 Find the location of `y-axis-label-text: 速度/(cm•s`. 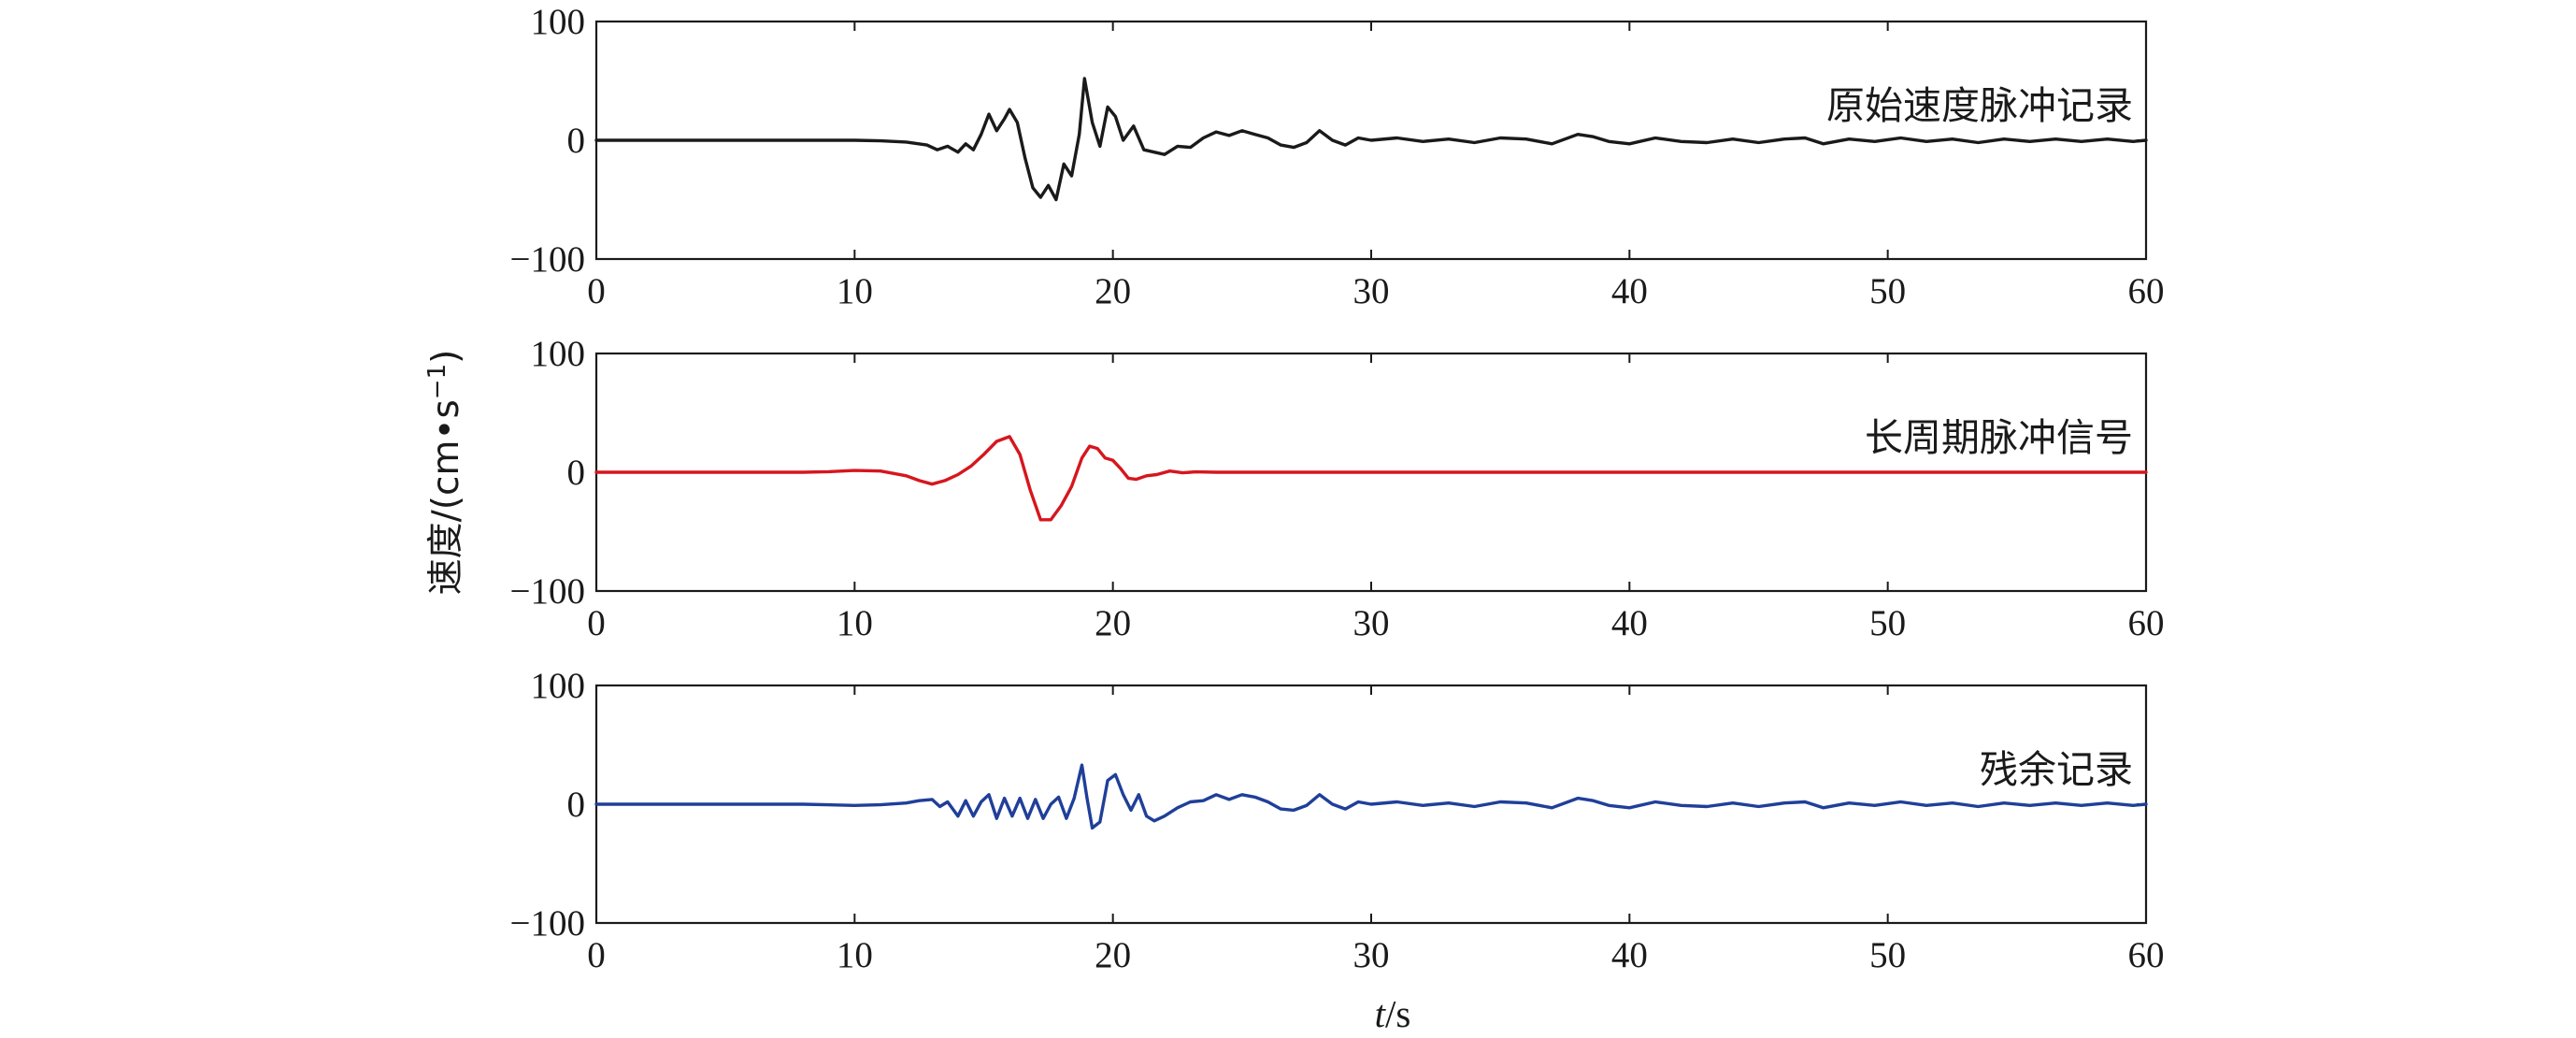

y-axis-label-text: 速度/(cm•s is located at coordinates (446, 497).